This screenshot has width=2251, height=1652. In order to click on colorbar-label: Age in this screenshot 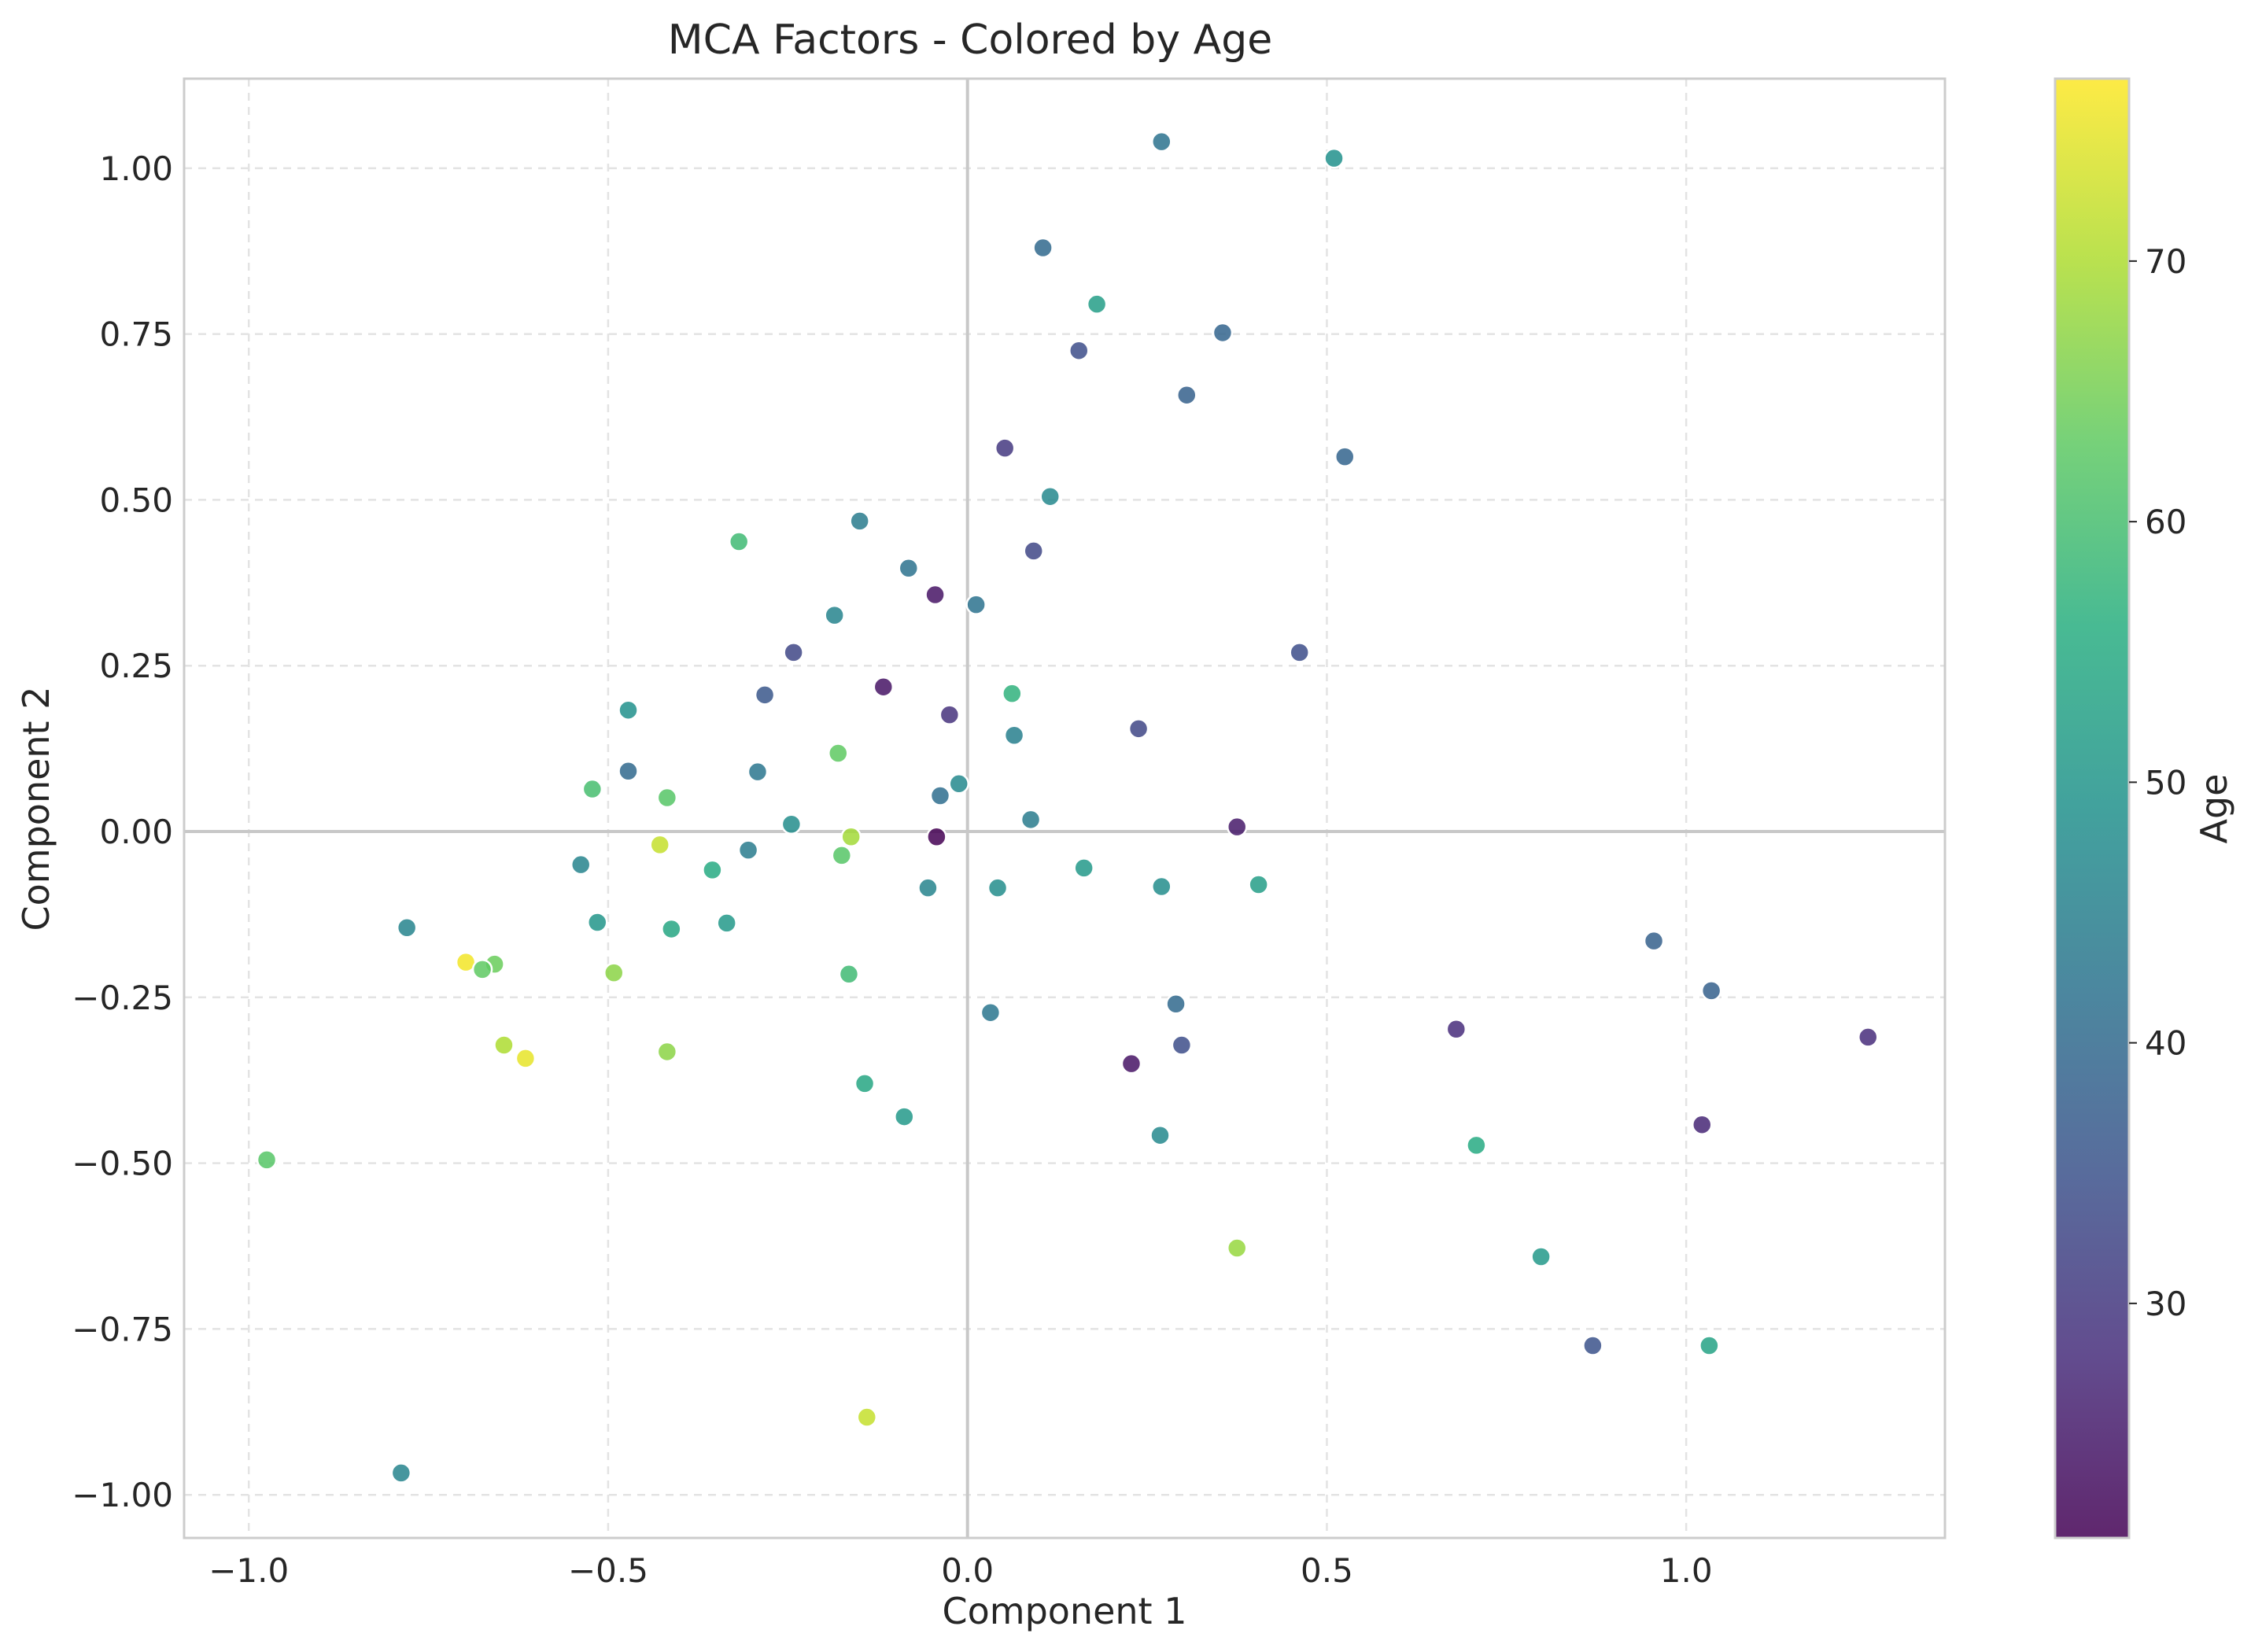, I will do `click(2214, 809)`.